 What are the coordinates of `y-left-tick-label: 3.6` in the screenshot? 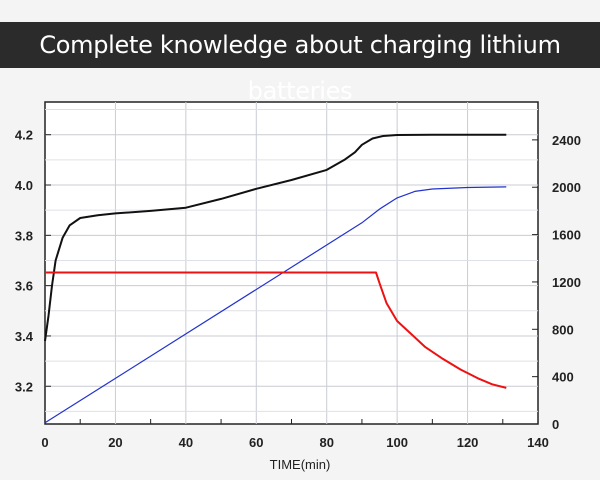 It's located at (24, 286).